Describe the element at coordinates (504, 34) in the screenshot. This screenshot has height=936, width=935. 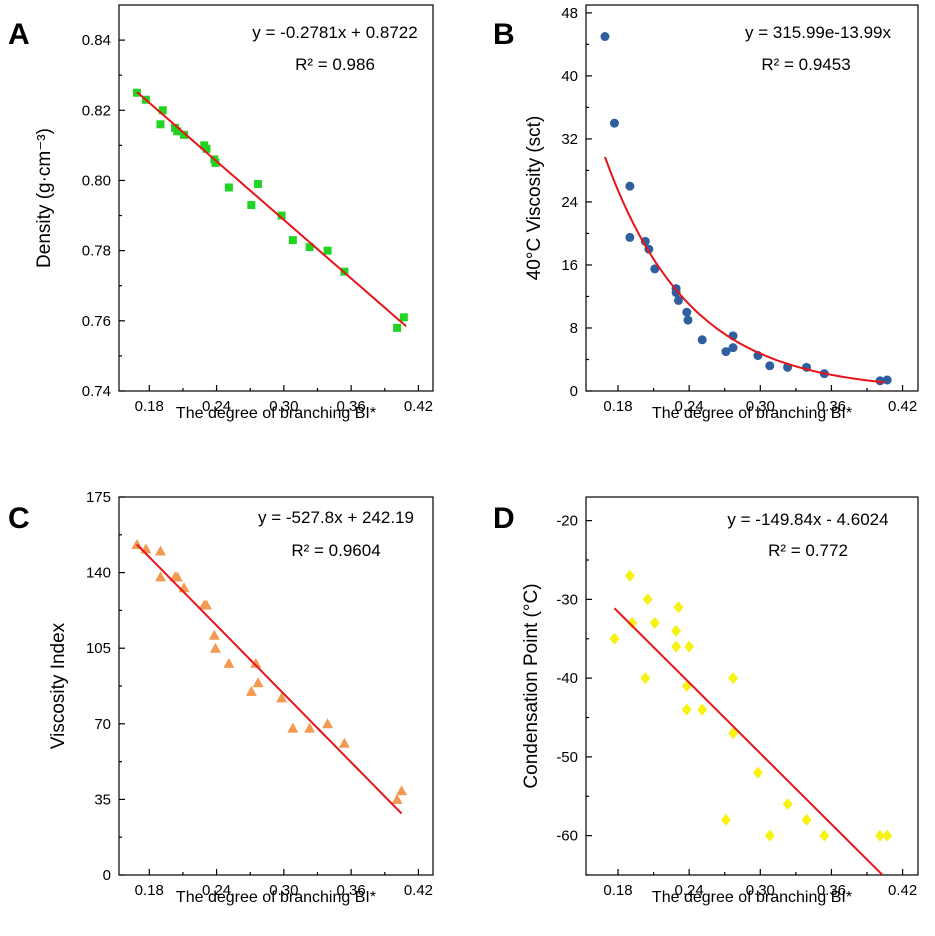
I see `panel-letter: B` at that location.